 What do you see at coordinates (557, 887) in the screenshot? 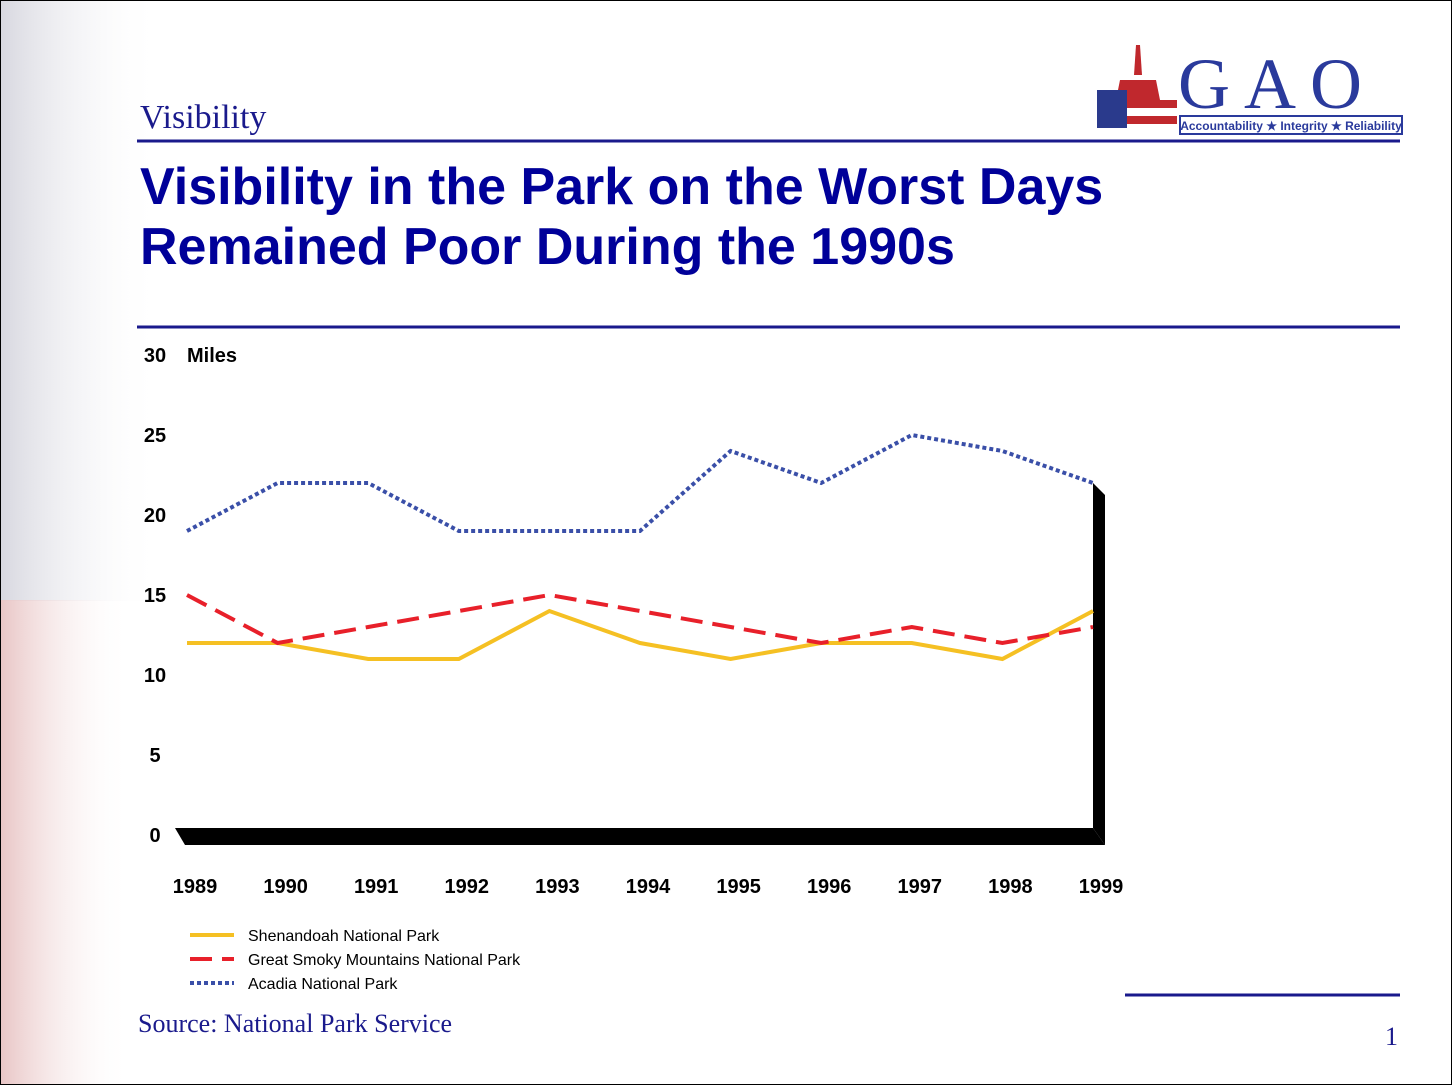
I see `x-tick-label: 1993` at bounding box center [557, 887].